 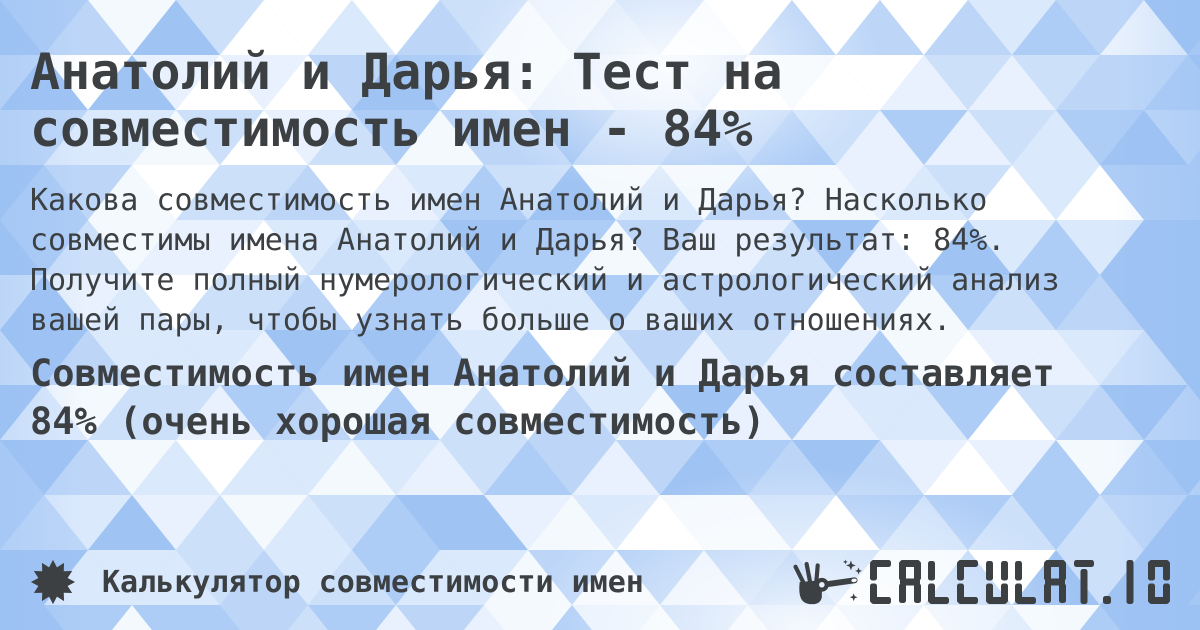 I want to click on starburst-icon, so click(x=53, y=582).